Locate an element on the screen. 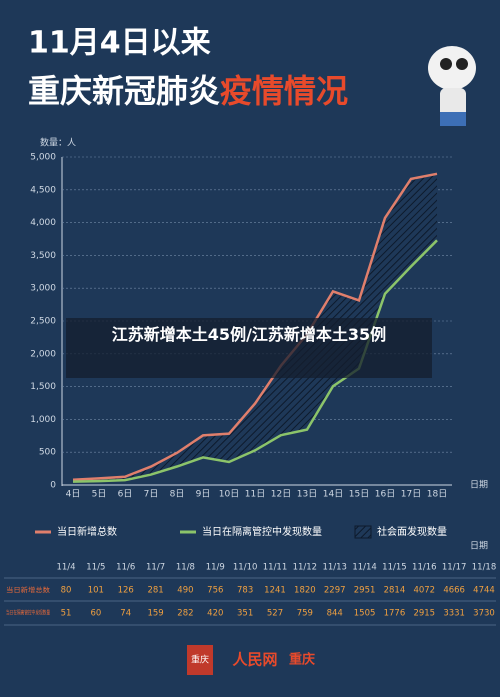  table-date: 11/18 is located at coordinates (484, 568).